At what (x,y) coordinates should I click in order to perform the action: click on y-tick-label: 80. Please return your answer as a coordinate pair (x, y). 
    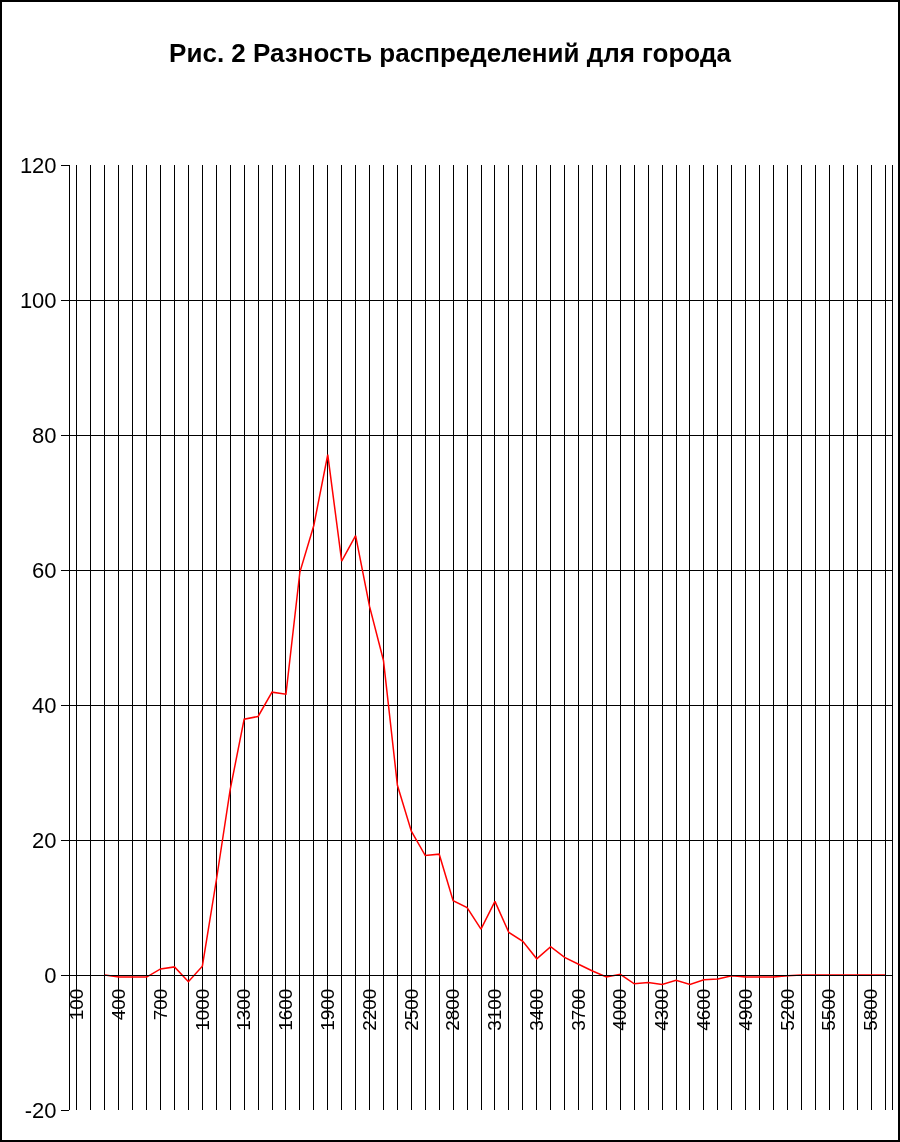
    Looking at the image, I should click on (44, 435).